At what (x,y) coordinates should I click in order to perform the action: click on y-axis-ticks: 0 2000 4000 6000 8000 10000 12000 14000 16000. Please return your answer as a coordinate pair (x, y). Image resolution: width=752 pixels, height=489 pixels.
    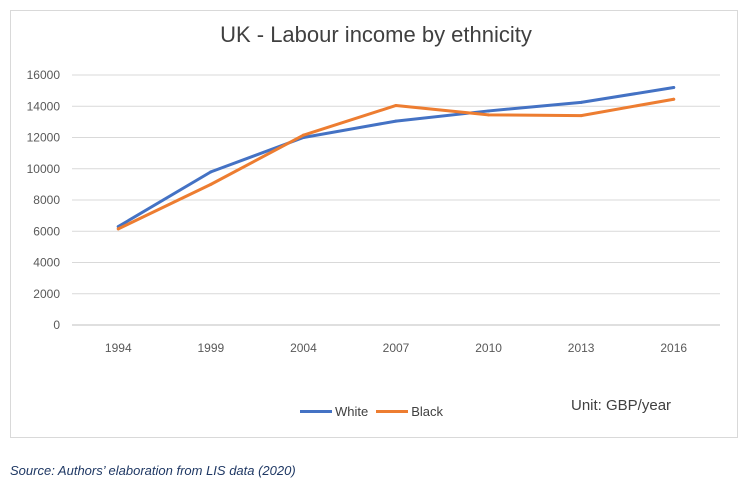
    Looking at the image, I should click on (44, 200).